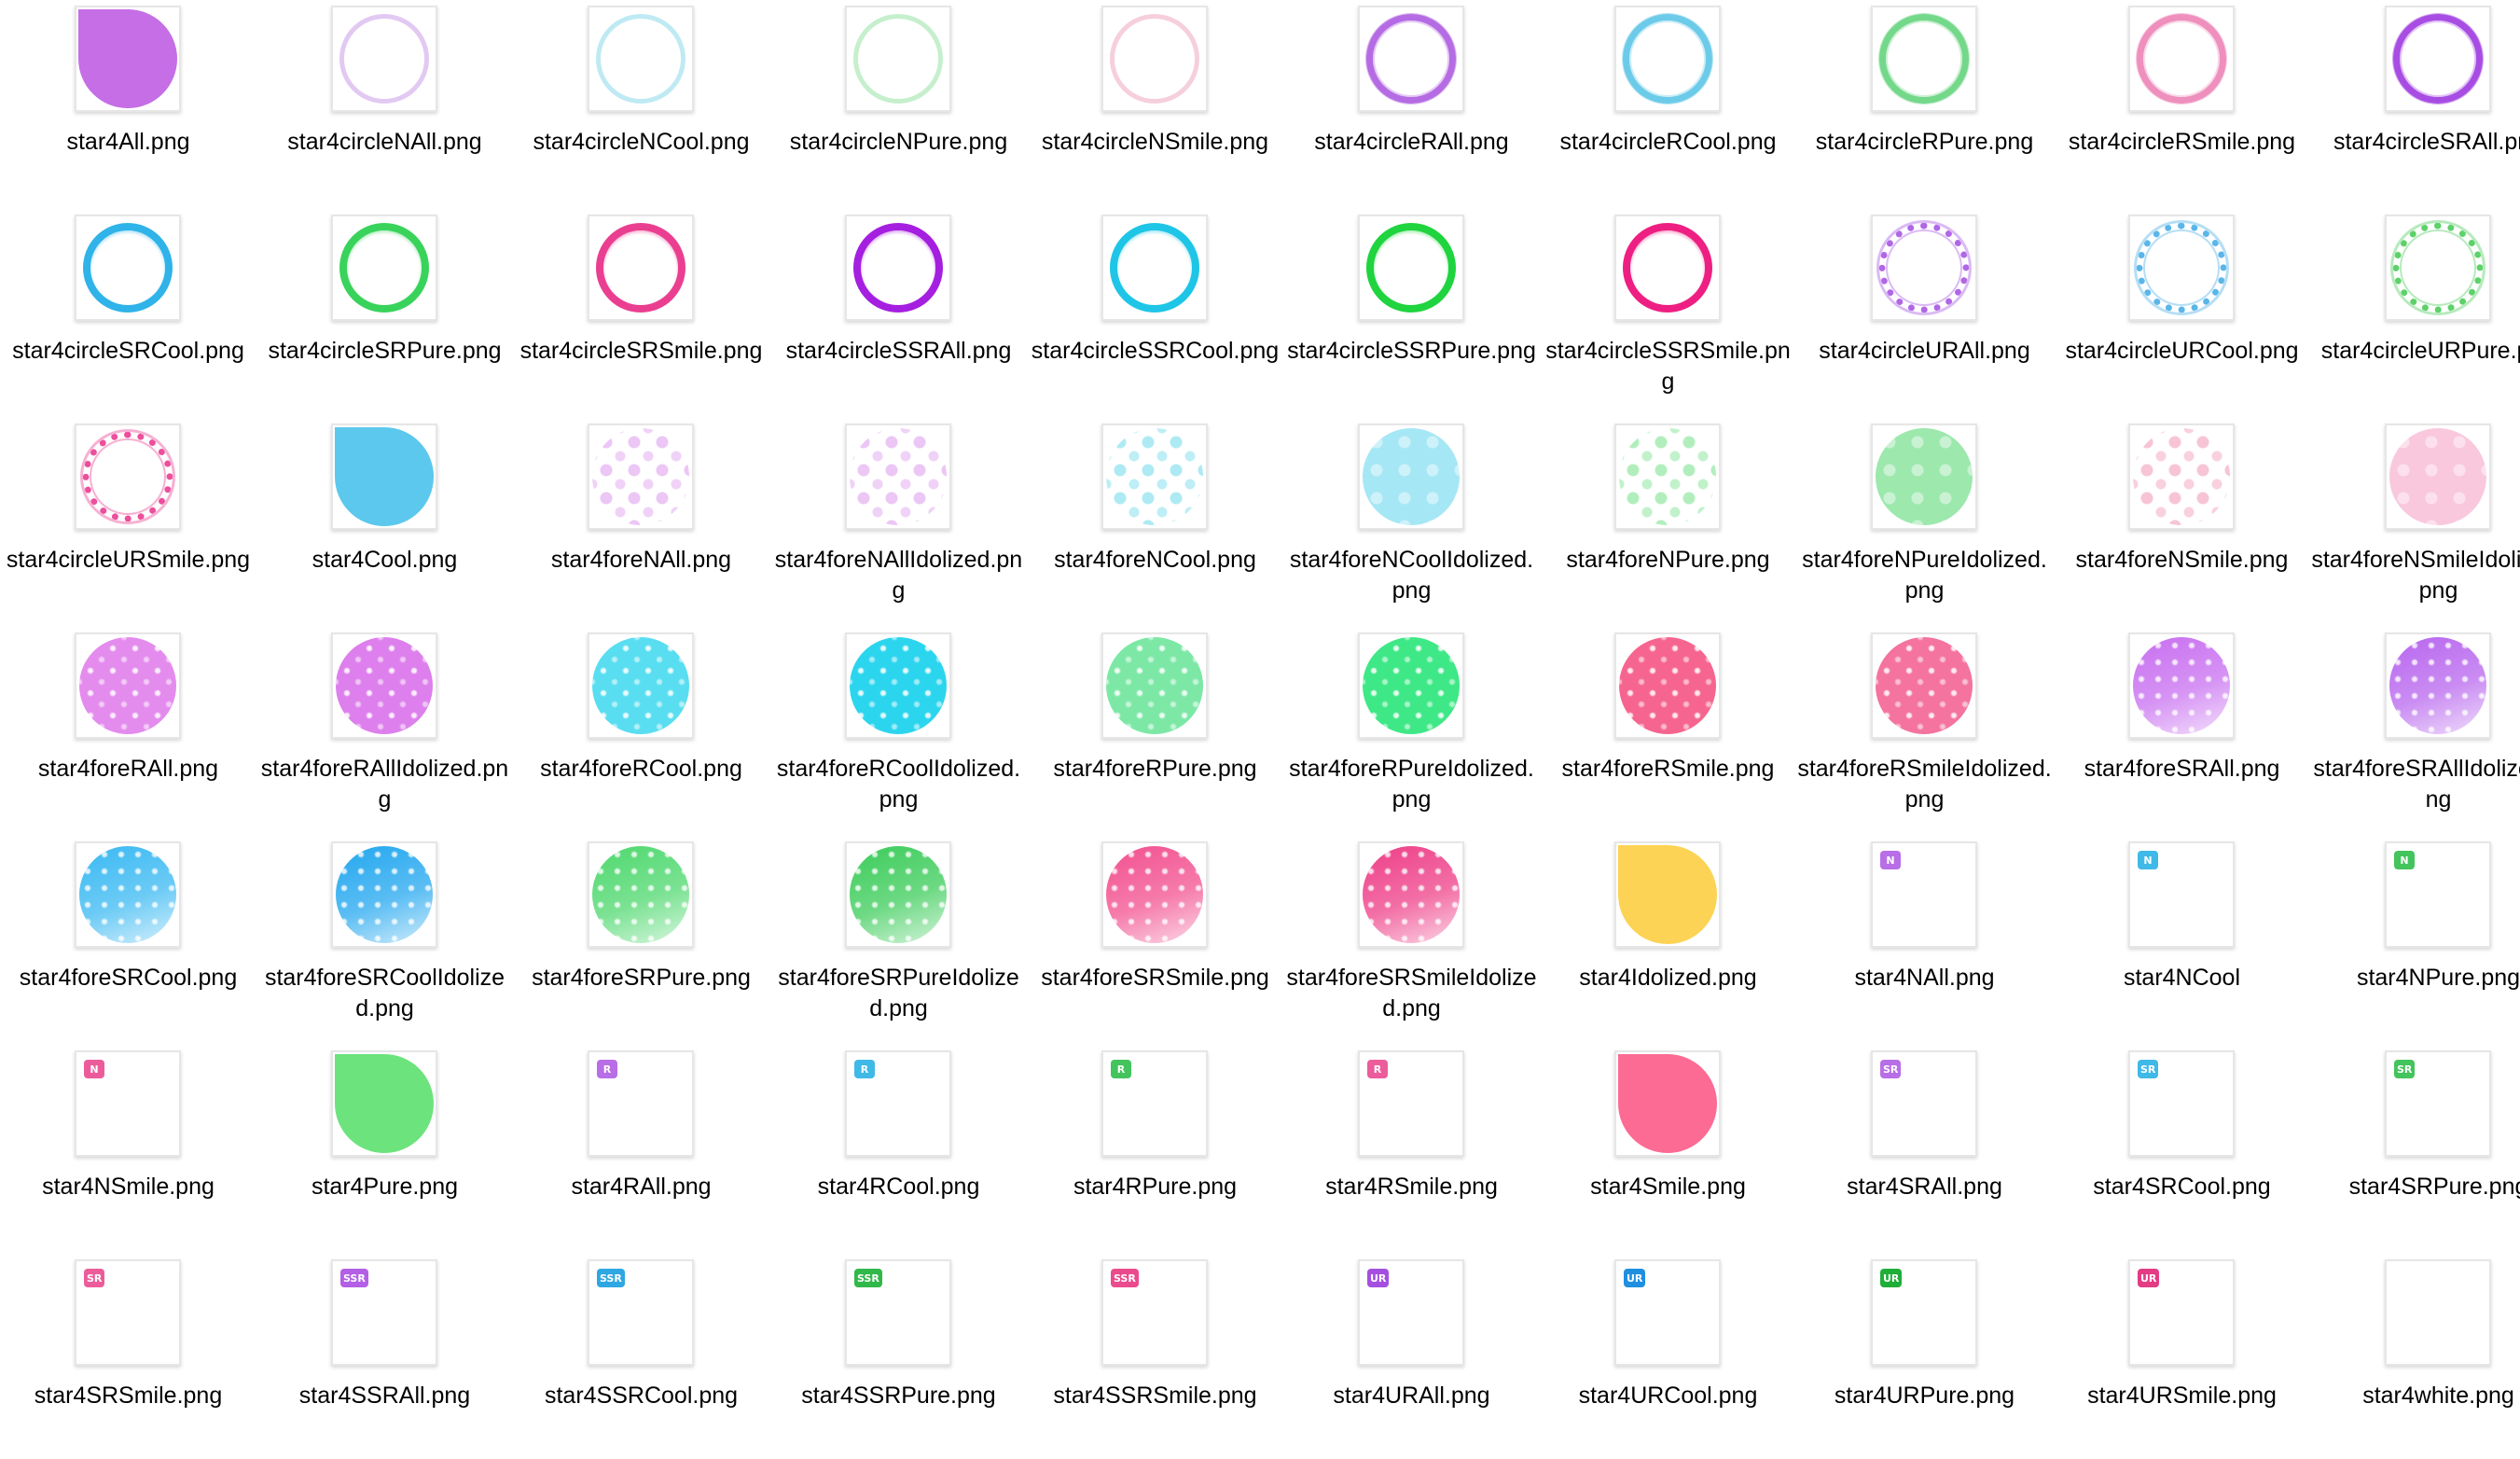  Describe the element at coordinates (384, 1147) in the screenshot. I see `file-item: star4Pure.png` at that location.